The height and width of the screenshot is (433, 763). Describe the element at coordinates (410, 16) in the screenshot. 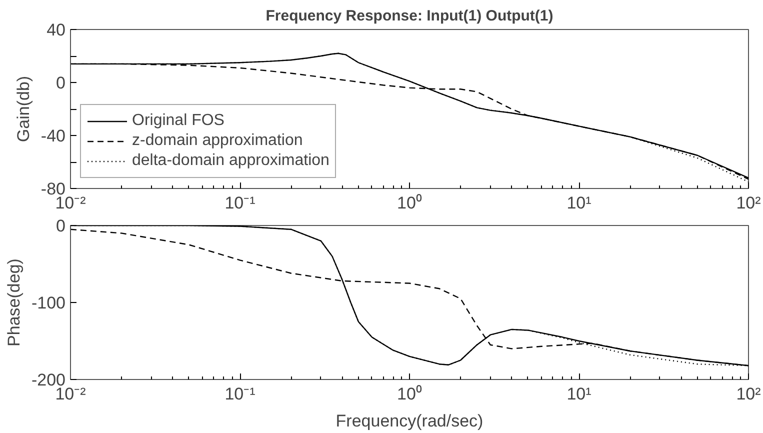

I see `chart-title: Frequency Response: Input(1) Output(1)` at that location.